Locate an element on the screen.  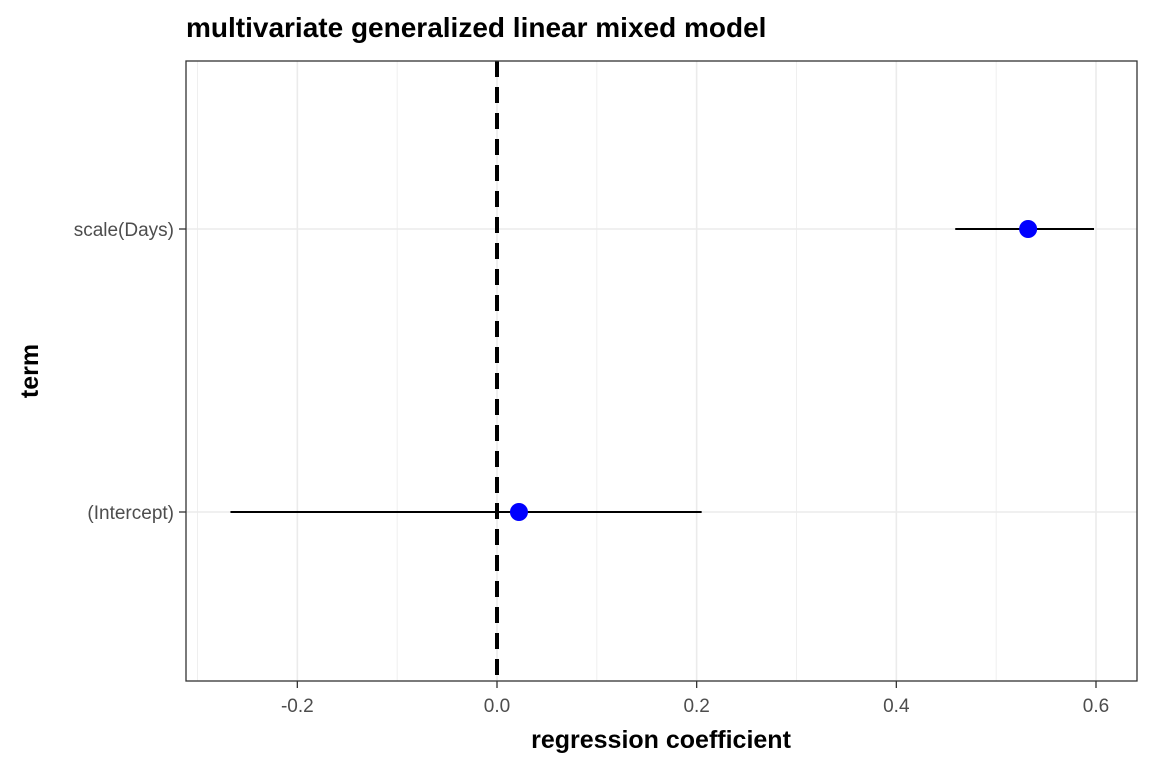
x-tick-label: -0.2 is located at coordinates (297, 706).